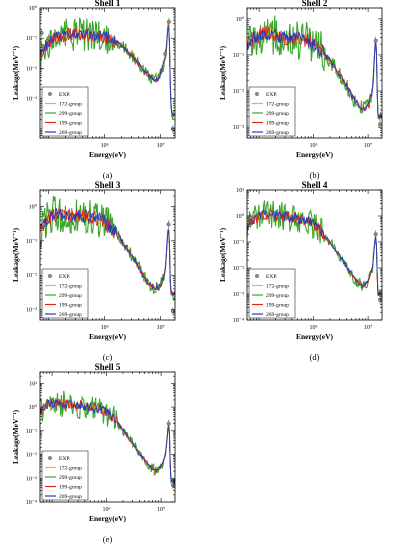 Image resolution: width=416 pixels, height=555 pixels. I want to click on chart-title: Shell 2, so click(315, 4).